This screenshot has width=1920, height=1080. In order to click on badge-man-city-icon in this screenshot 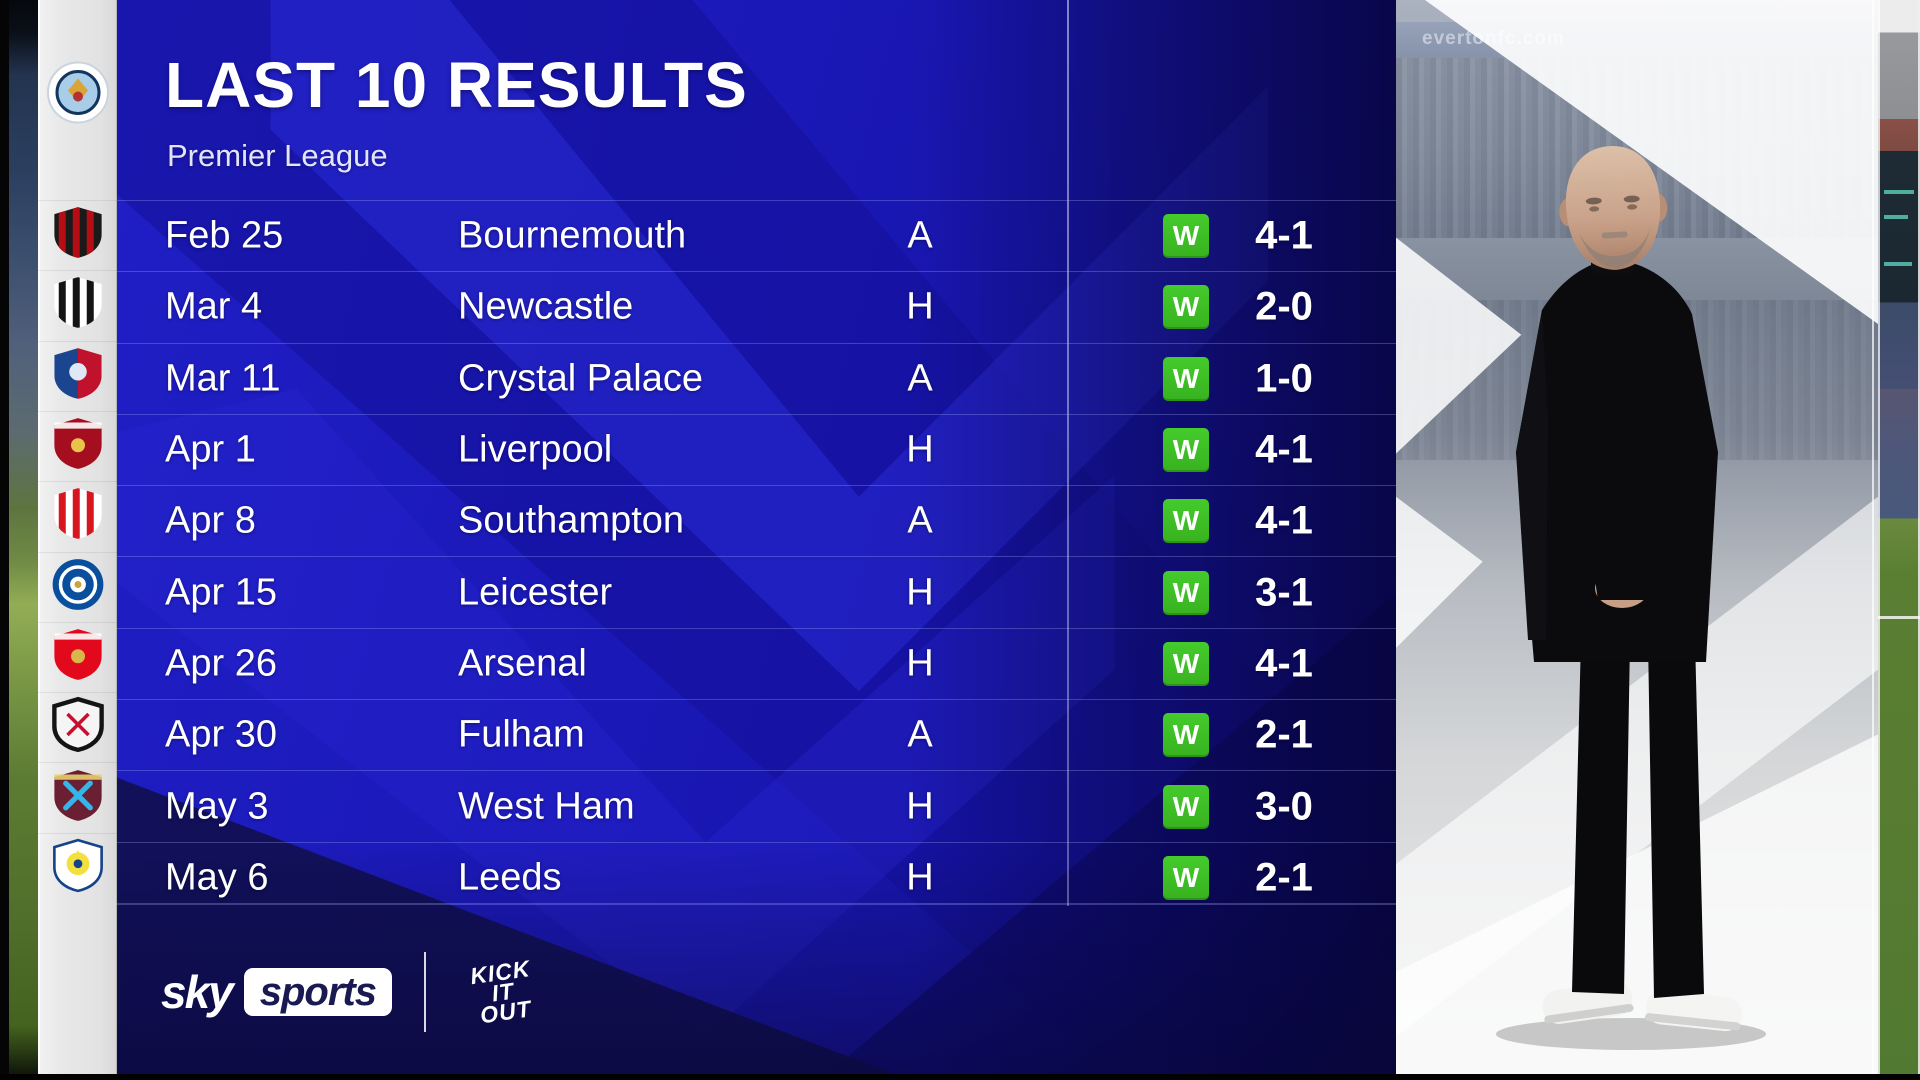, I will do `click(78, 95)`.